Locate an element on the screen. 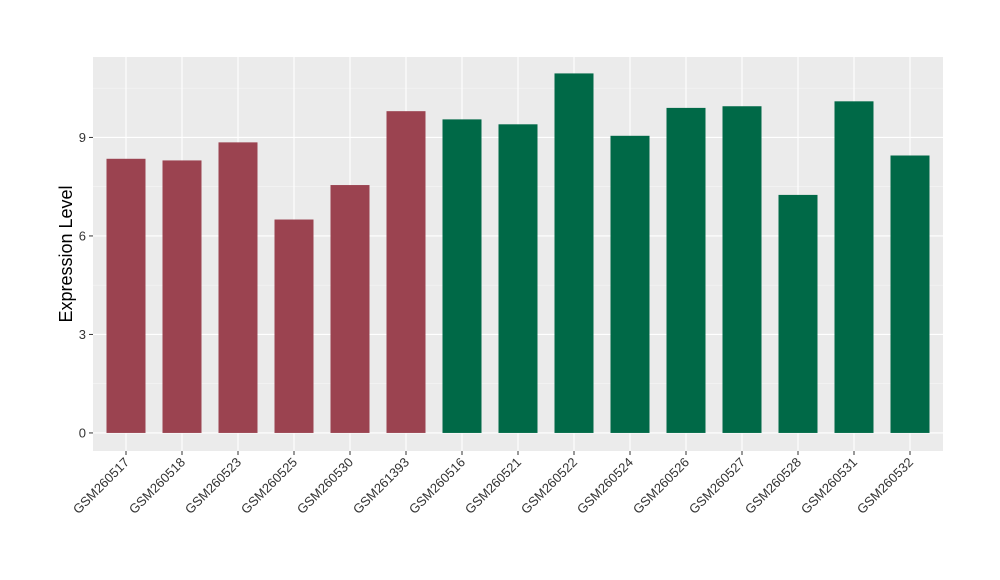 This screenshot has height=580, width=1000. x-tick-label: GSM260516 is located at coordinates (437, 486).